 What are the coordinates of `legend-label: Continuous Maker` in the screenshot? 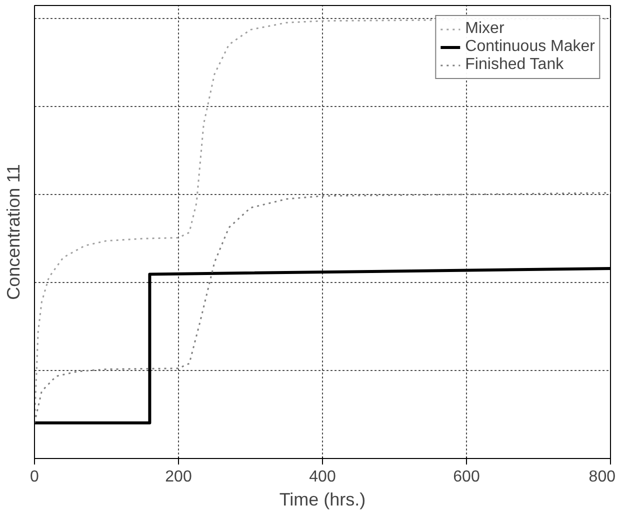 It's located at (530, 47).